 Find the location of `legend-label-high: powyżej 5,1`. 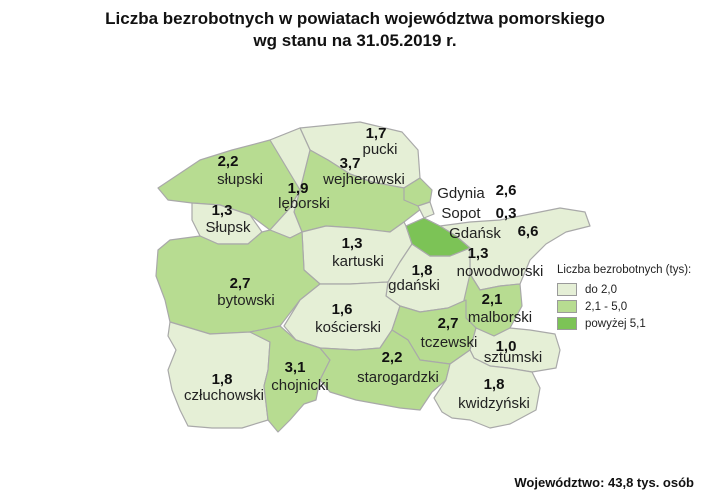

legend-label-high: powyżej 5,1 is located at coordinates (615, 323).